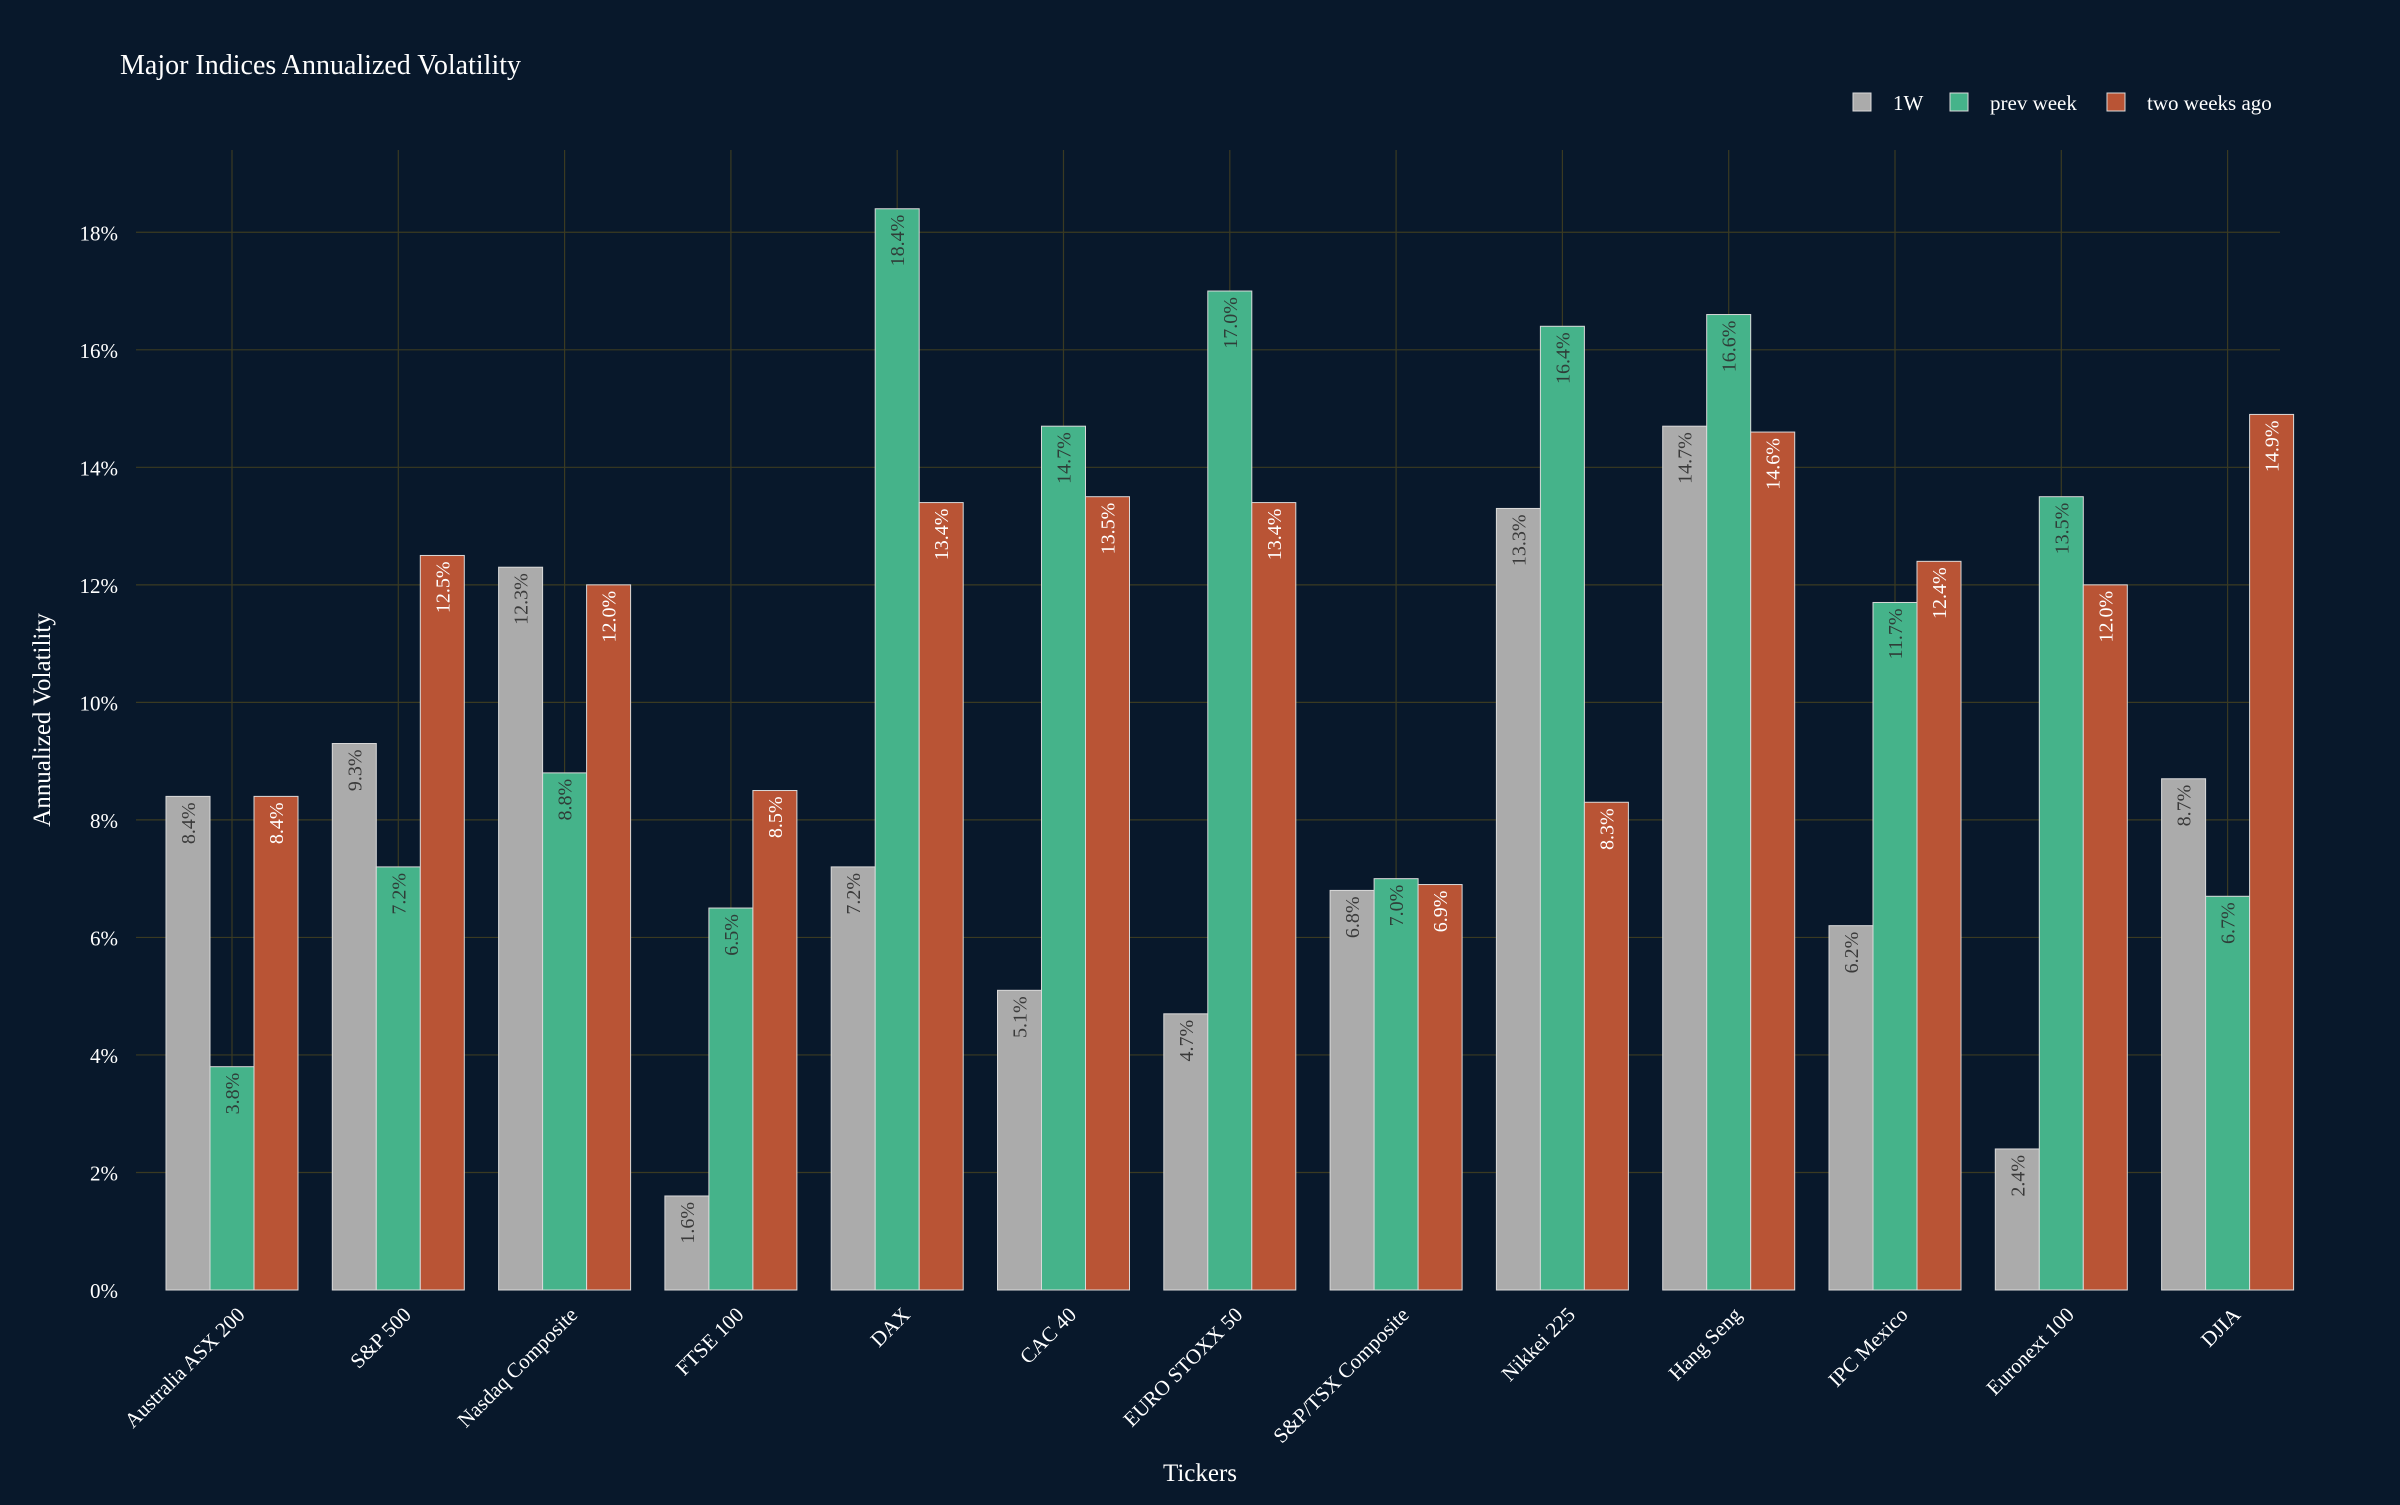  I want to click on legend: 1W prev week two weeks ago, so click(2062, 103).